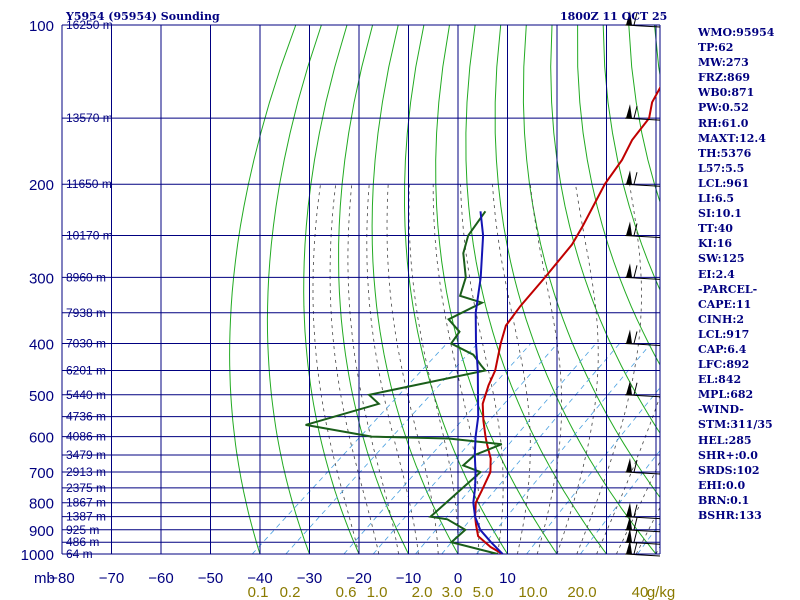 This screenshot has width=800, height=600. I want to click on mixing-ratio-label: 1.0, so click(377, 592).